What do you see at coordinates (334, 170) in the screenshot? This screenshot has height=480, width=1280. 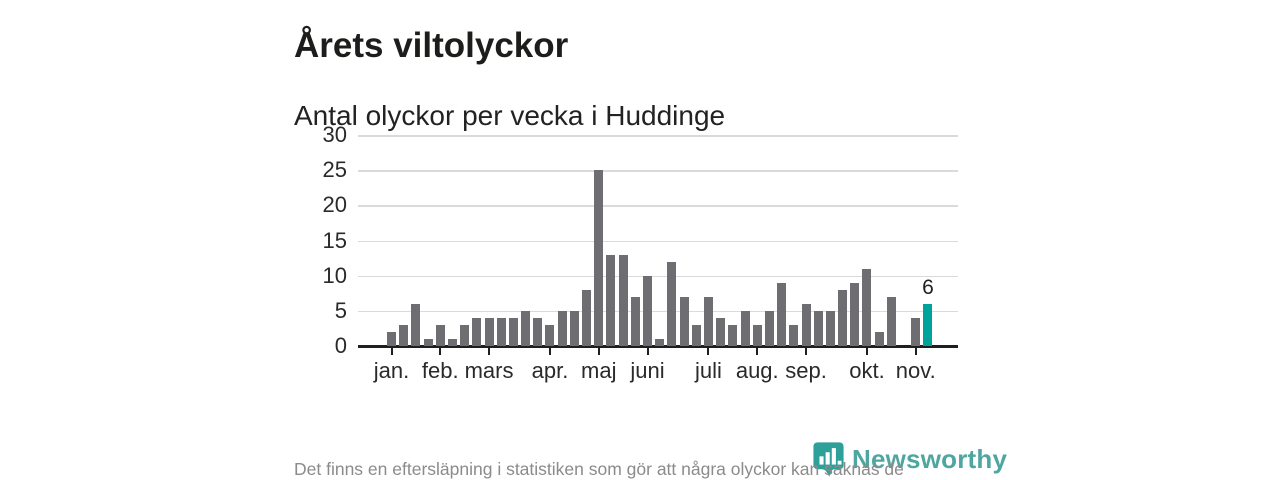 I see `y-tick-label-25: 25` at bounding box center [334, 170].